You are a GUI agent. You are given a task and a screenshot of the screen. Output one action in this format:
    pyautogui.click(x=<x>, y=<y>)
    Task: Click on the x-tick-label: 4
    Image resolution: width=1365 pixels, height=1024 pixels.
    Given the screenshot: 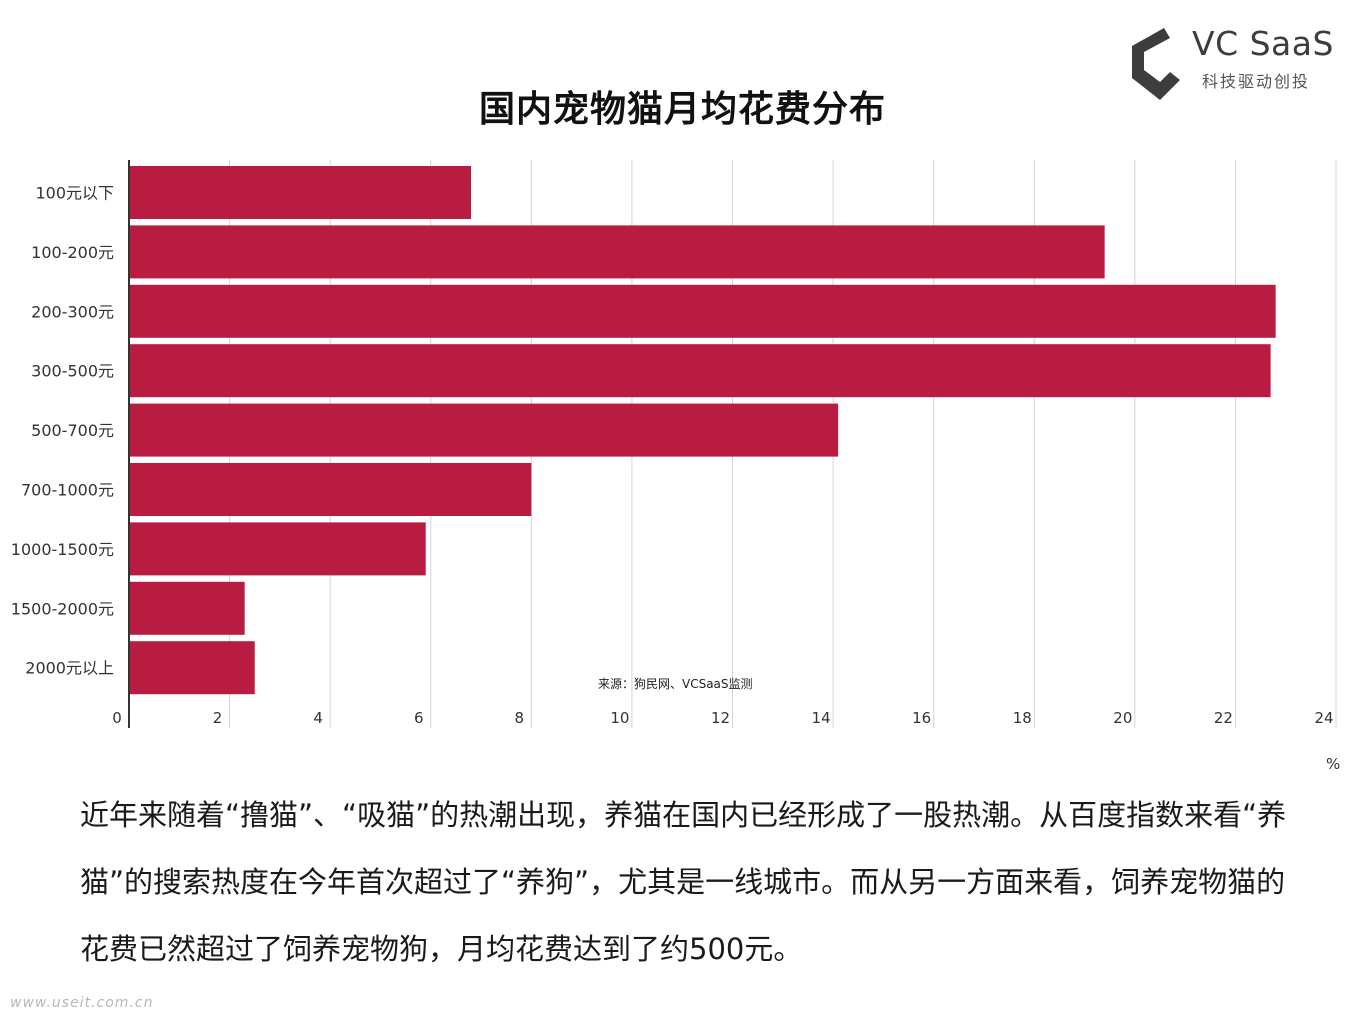 What is the action you would take?
    pyautogui.click(x=318, y=718)
    